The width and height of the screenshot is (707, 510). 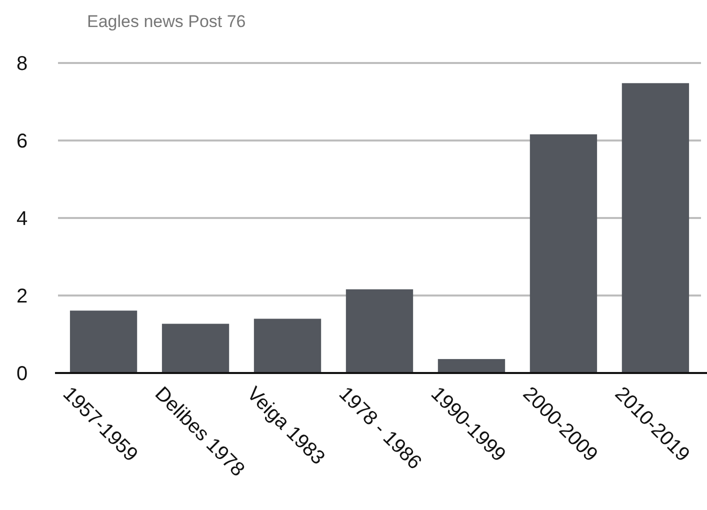 I want to click on chart-title: Eagles news Post 76, so click(x=166, y=21).